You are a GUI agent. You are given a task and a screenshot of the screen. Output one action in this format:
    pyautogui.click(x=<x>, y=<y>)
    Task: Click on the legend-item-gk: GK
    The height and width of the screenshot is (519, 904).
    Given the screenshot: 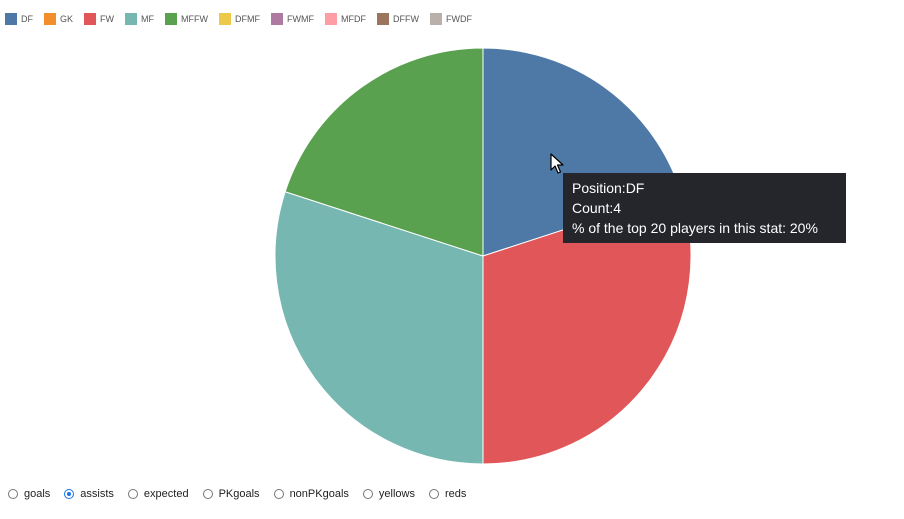 What is the action you would take?
    pyautogui.click(x=58, y=19)
    